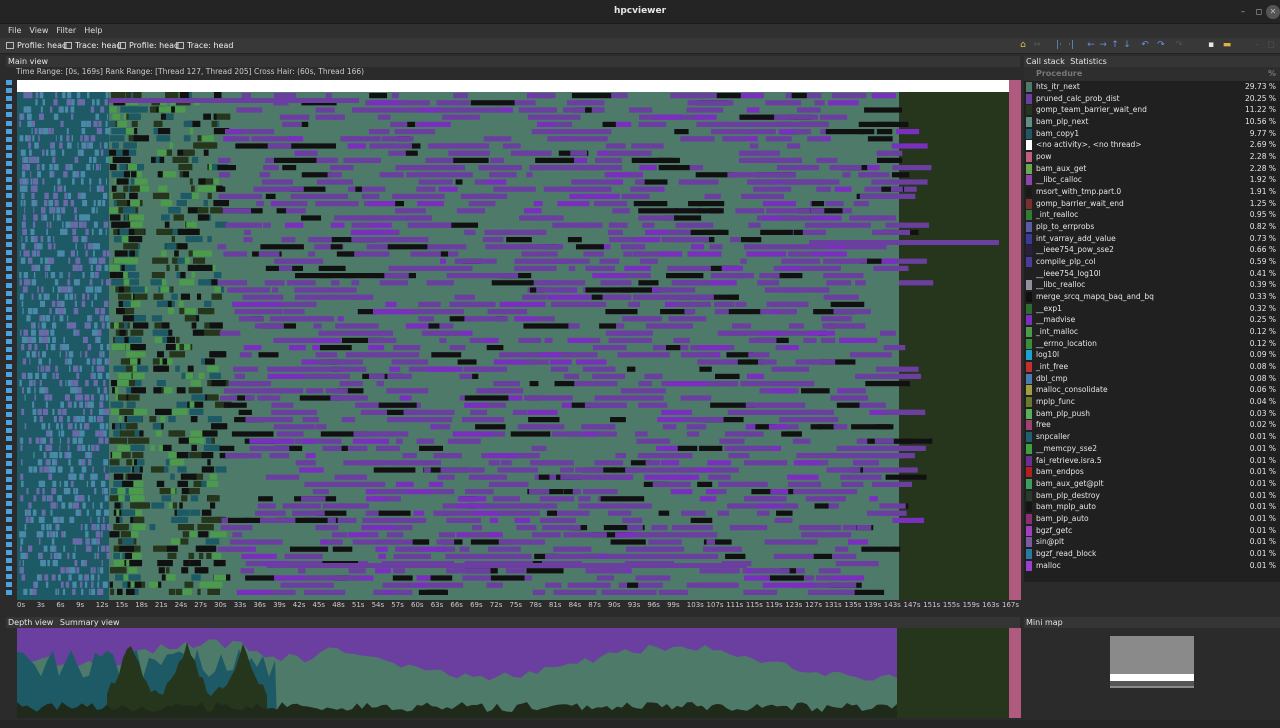 Image resolution: width=1280 pixels, height=728 pixels. I want to click on table-row: _int_free 0.08 %, so click(1152, 367).